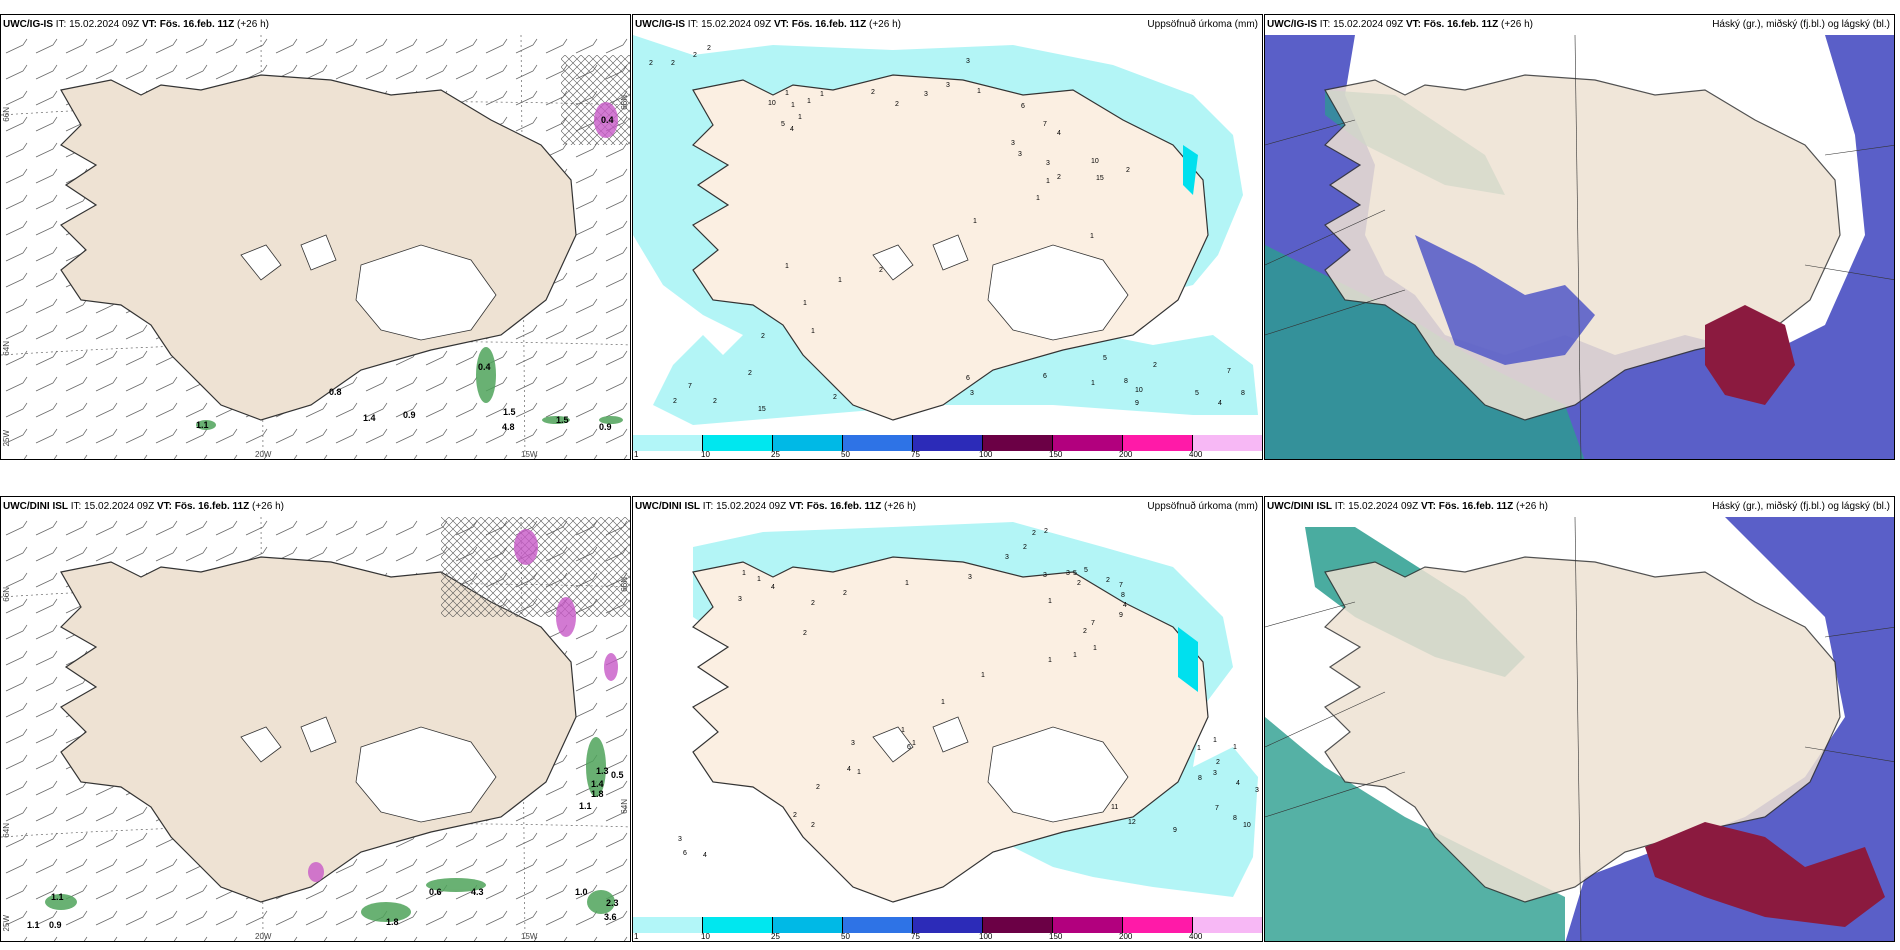 The height and width of the screenshot is (950, 1900). I want to click on svg-text: 12, so click(1132, 822).